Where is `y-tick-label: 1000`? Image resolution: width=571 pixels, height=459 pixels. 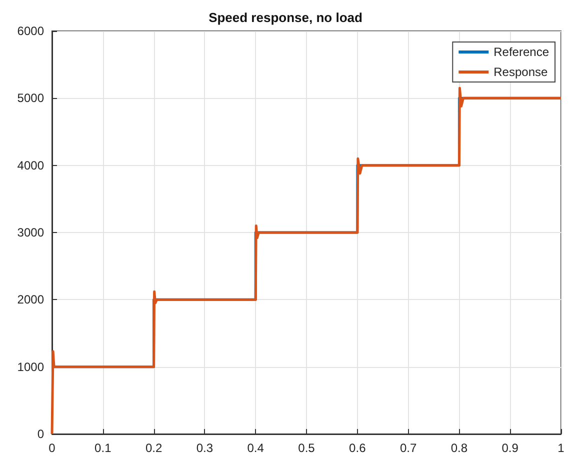 y-tick-label: 1000 is located at coordinates (30, 367).